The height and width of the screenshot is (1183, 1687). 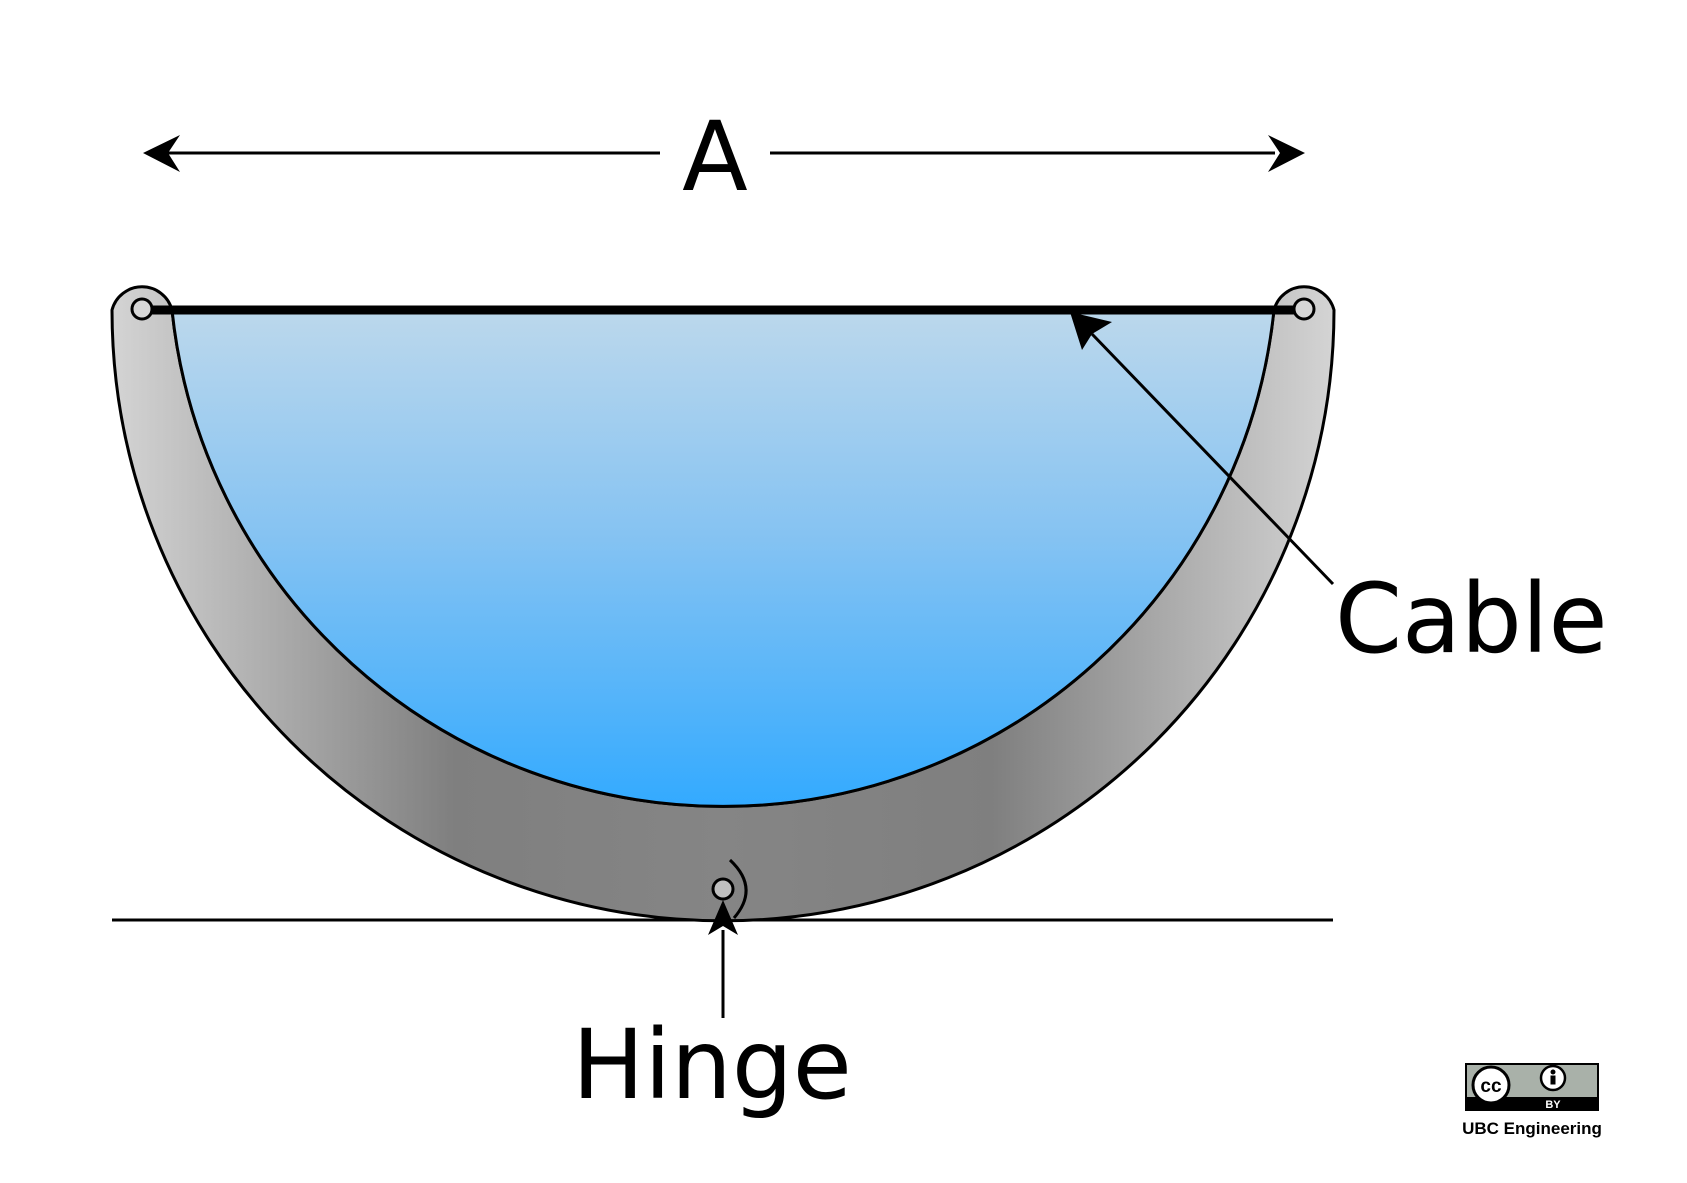 I want to click on dimension-arrow-a: A, so click(x=724, y=157).